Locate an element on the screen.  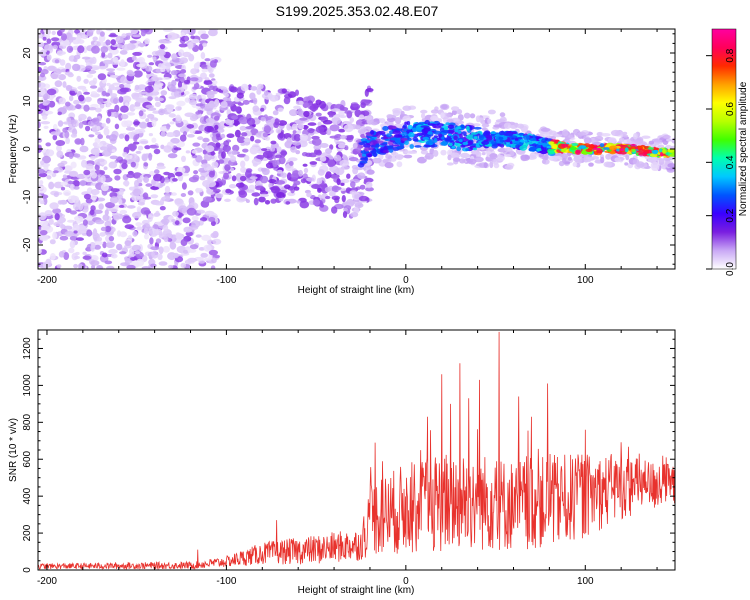
y-tick-label: 20 is located at coordinates (27, 53).